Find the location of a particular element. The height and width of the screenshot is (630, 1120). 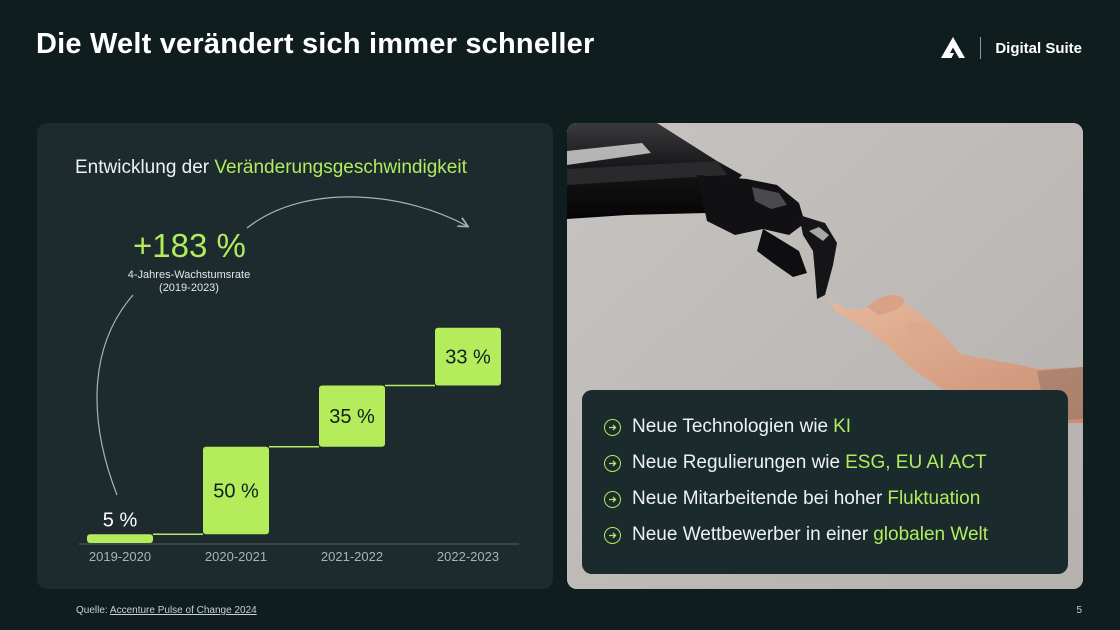

bullet-item: Neue Technologien wie KI is located at coordinates (727, 427).